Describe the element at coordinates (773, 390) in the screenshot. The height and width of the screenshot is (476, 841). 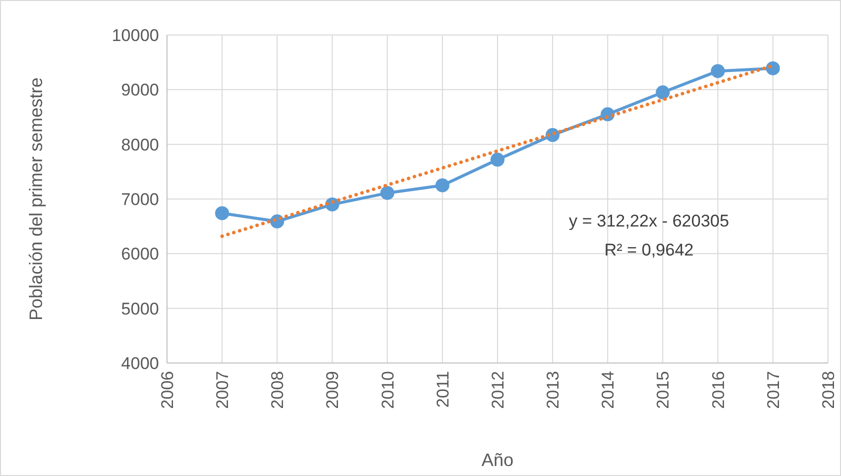
I see `x-tick-label: 2017` at that location.